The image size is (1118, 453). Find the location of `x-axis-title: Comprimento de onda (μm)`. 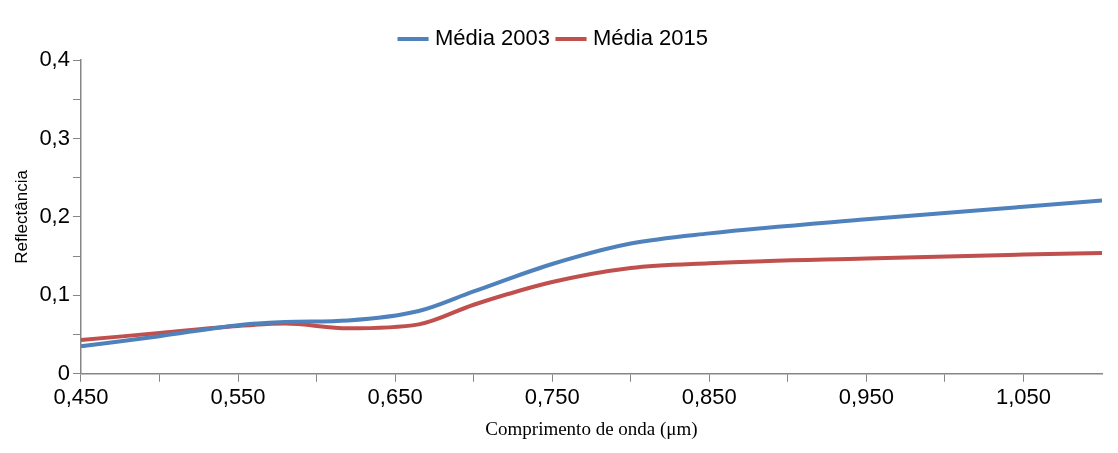

x-axis-title: Comprimento de onda (μm) is located at coordinates (591, 428).